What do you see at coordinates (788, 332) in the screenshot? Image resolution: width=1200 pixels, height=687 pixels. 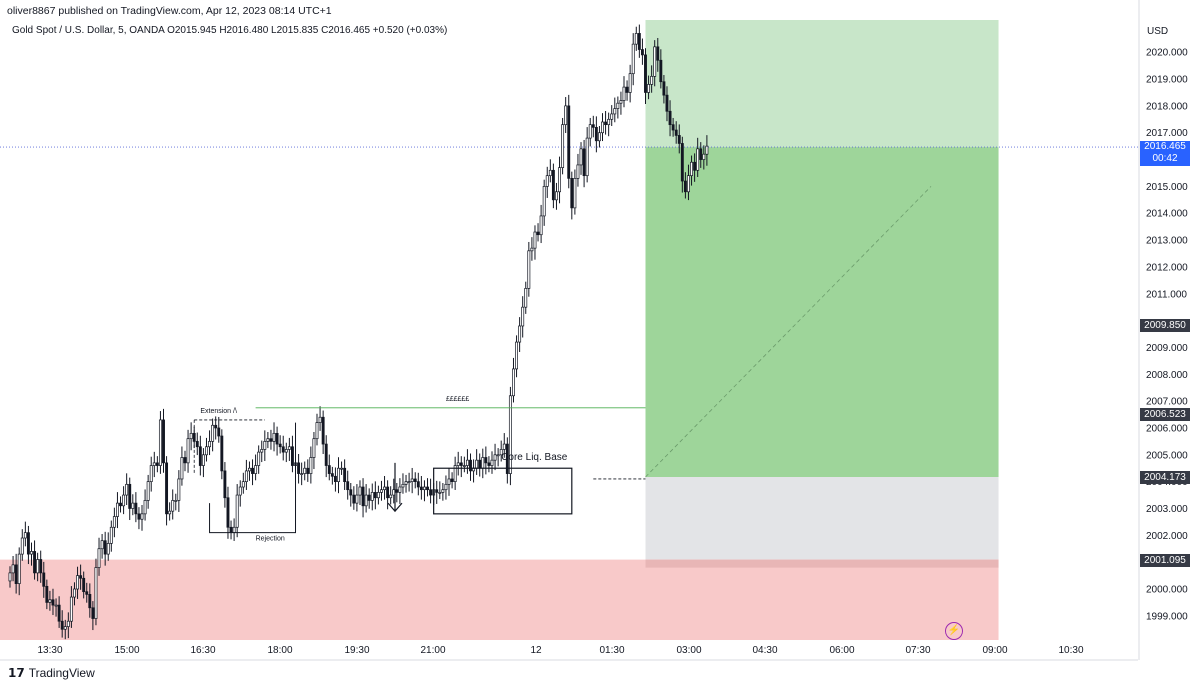 I see `trend-line` at bounding box center [788, 332].